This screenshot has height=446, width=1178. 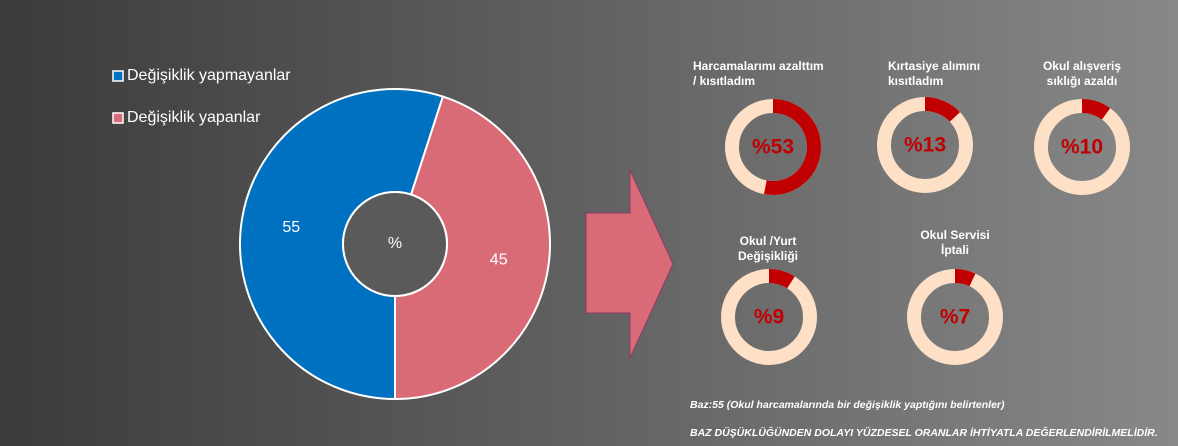 I want to click on gauge-title: Kırtasiye alımını, so click(x=934, y=66).